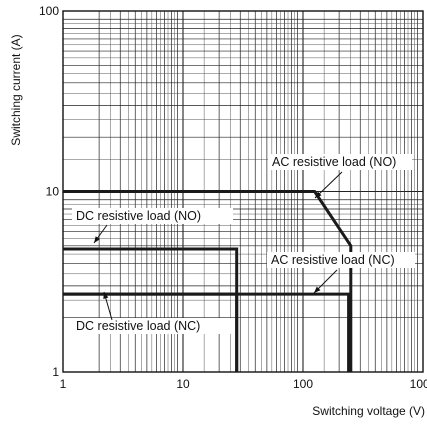 The height and width of the screenshot is (425, 427). Describe the element at coordinates (53, 192) in the screenshot. I see `y-tick-label: 10` at that location.